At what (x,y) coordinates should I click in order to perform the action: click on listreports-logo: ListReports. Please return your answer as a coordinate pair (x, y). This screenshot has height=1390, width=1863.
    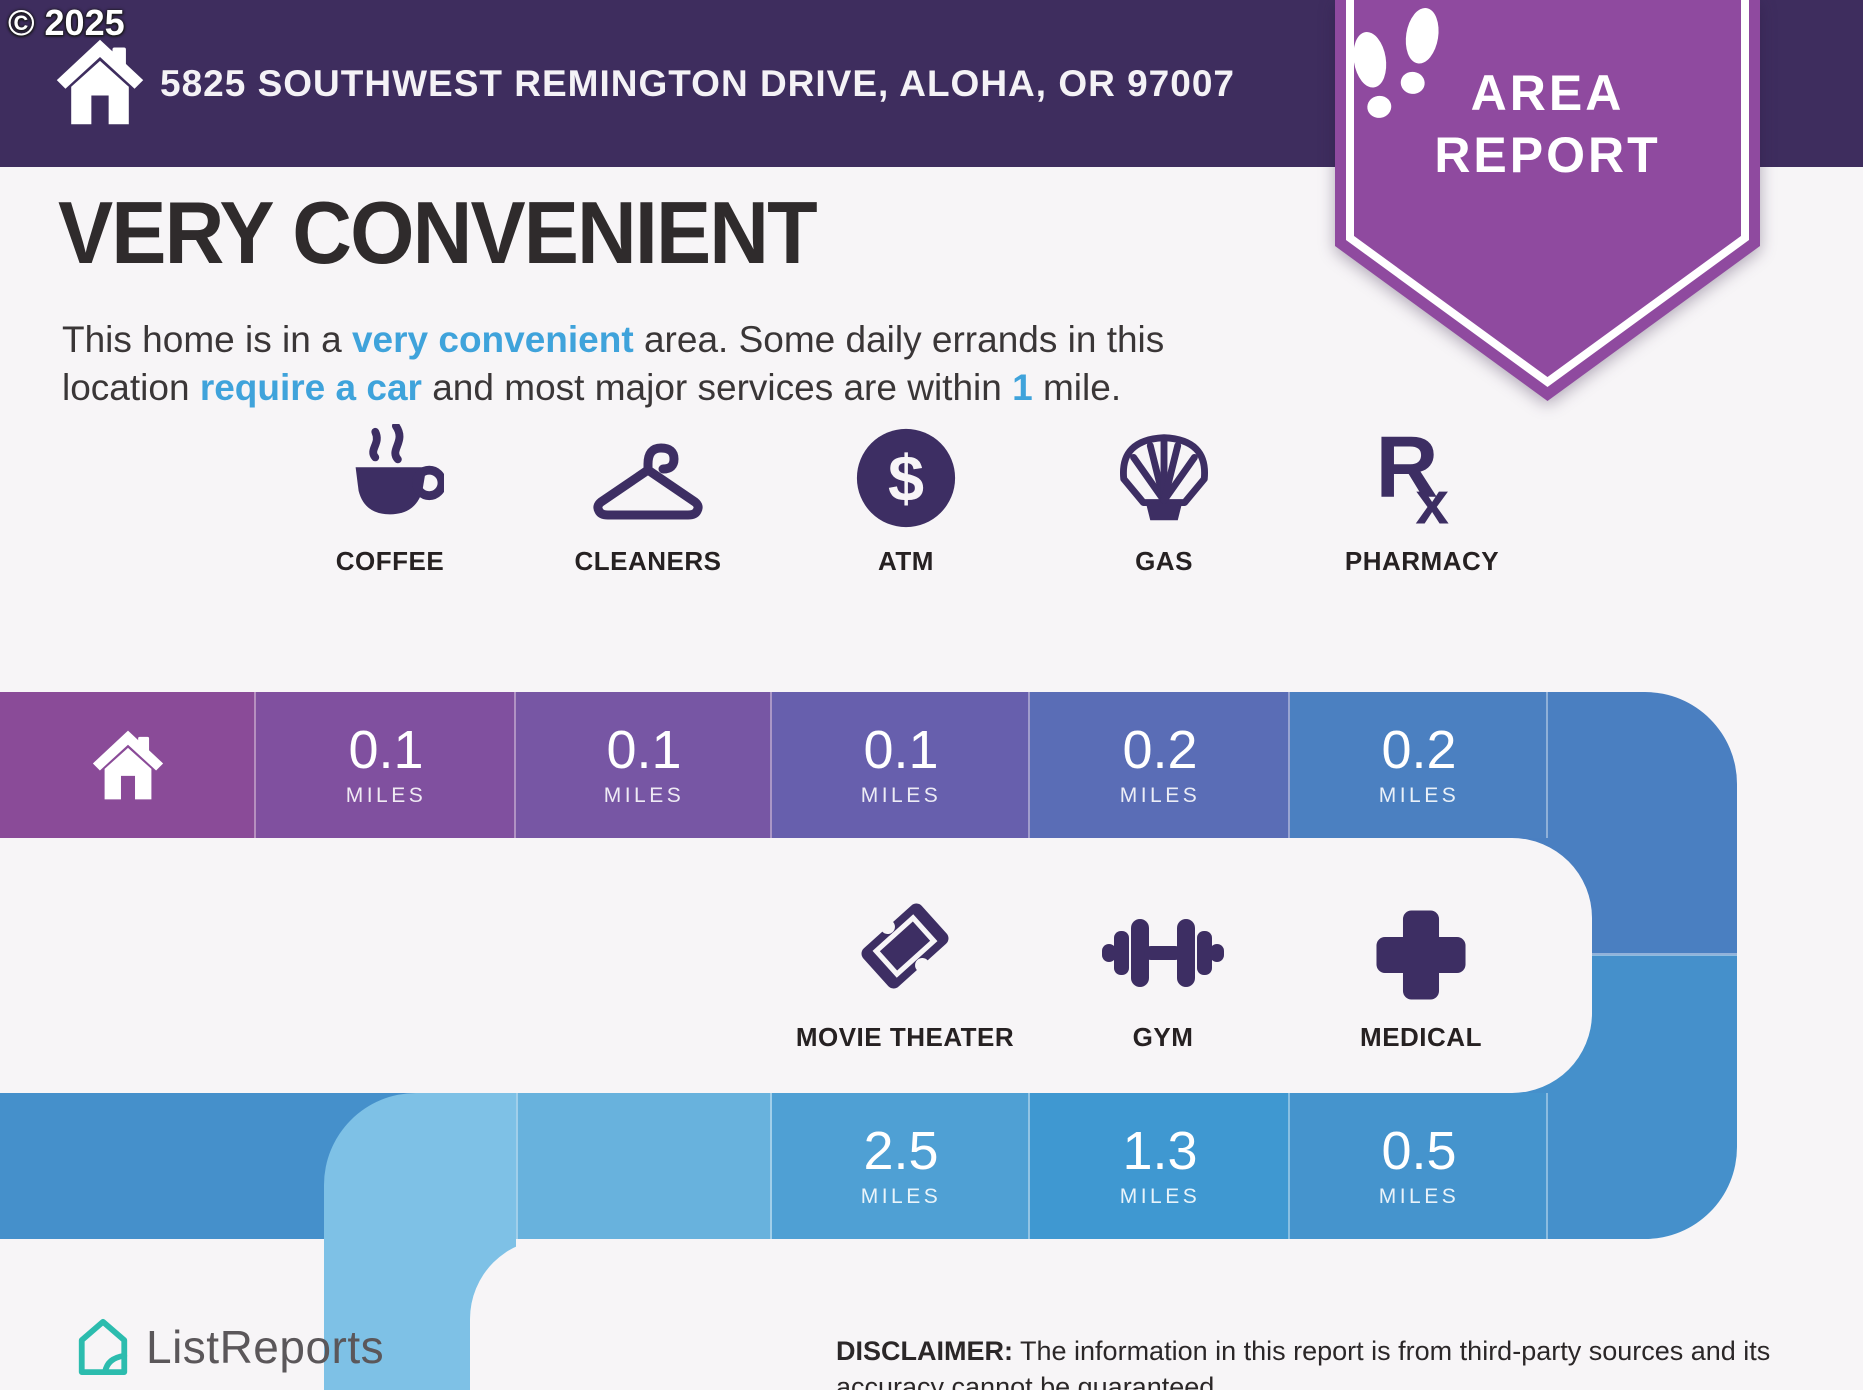
    Looking at the image, I should click on (229, 1347).